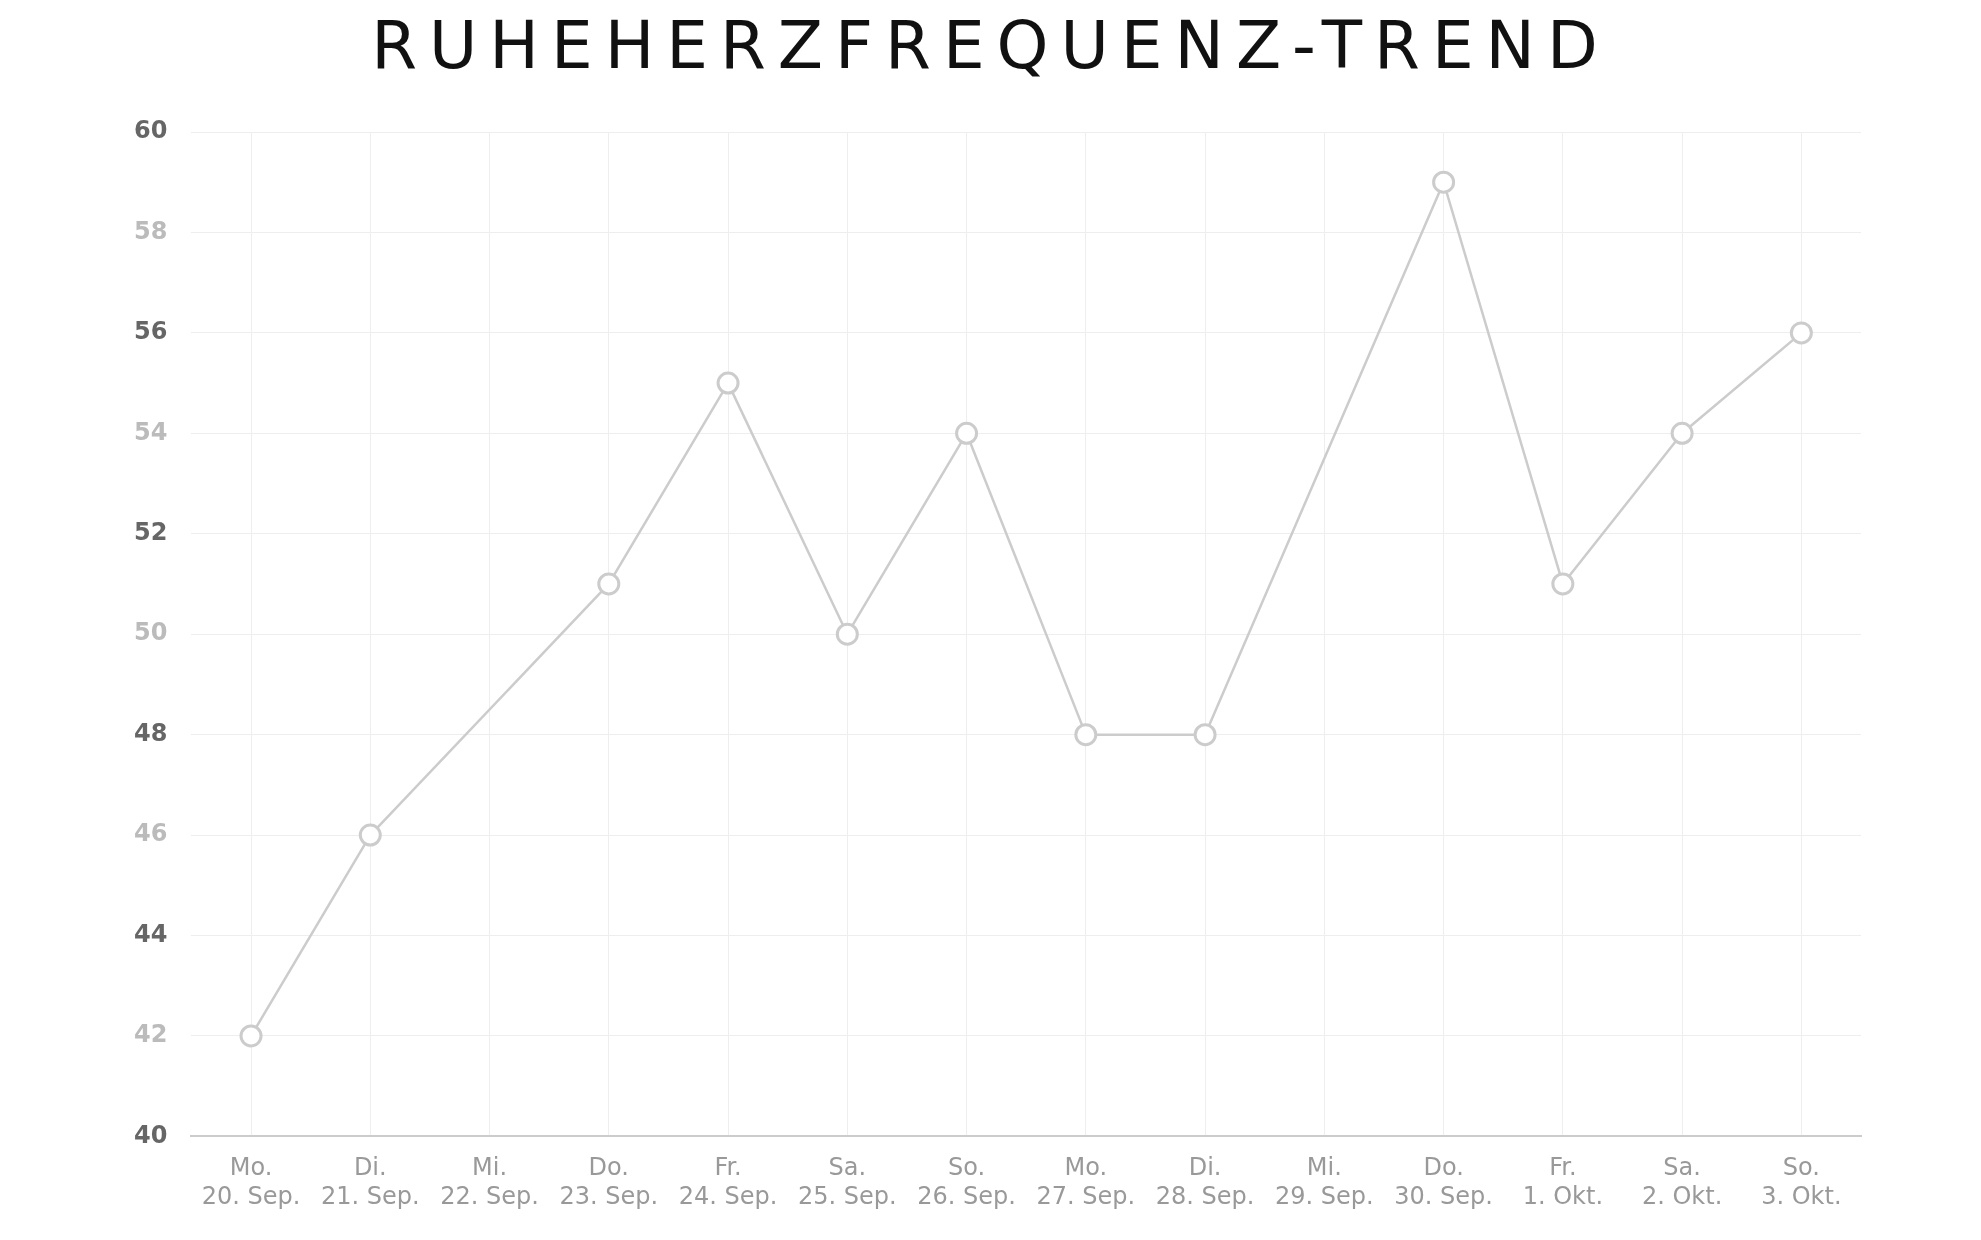  Describe the element at coordinates (370, 1181) in the screenshot. I see `x-tick-label: Di. 21. Sep.` at that location.